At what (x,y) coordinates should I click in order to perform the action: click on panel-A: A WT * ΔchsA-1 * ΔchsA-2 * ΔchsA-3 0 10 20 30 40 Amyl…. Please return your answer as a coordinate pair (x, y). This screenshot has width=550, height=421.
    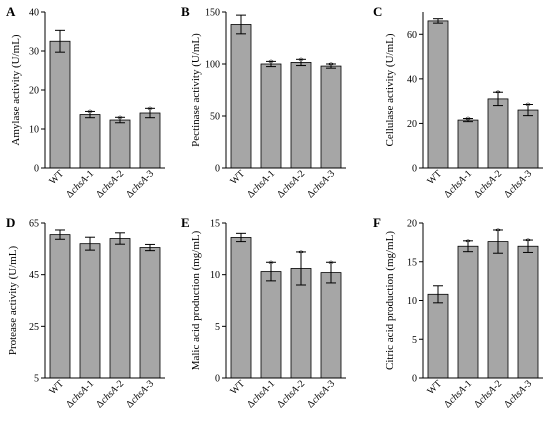
    Looking at the image, I should click on (85, 102).